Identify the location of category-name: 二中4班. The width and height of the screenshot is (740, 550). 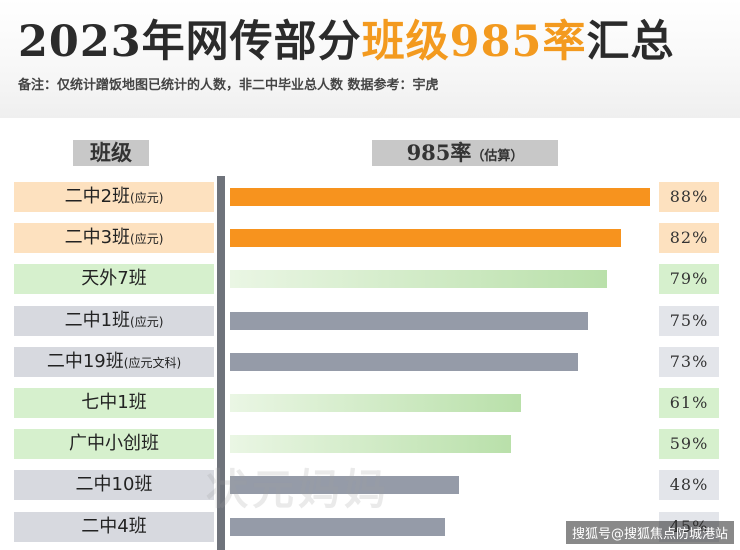
(114, 526).